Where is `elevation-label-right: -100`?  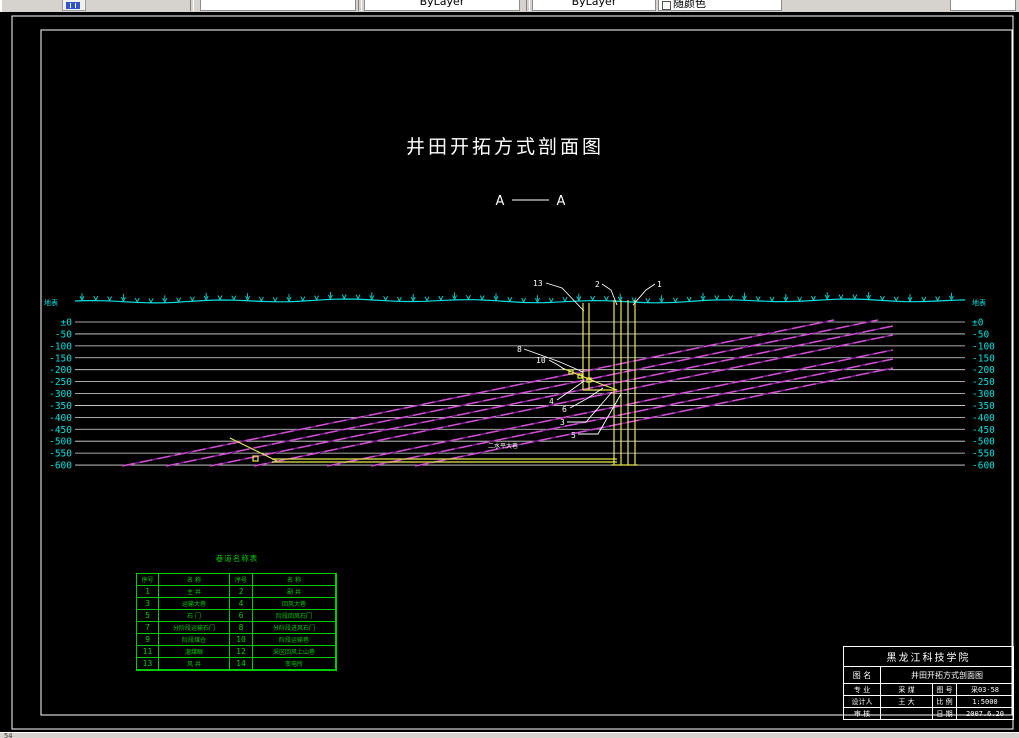 elevation-label-right: -100 is located at coordinates (983, 346).